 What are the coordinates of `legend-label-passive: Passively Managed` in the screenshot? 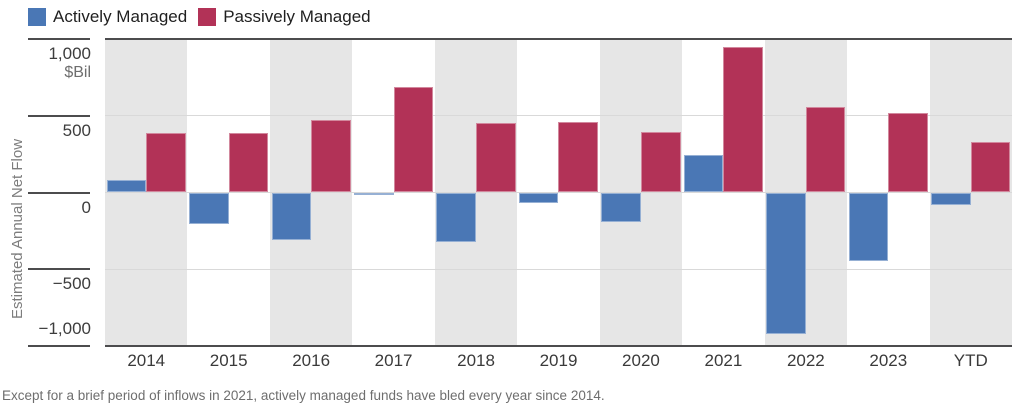 It's located at (297, 16).